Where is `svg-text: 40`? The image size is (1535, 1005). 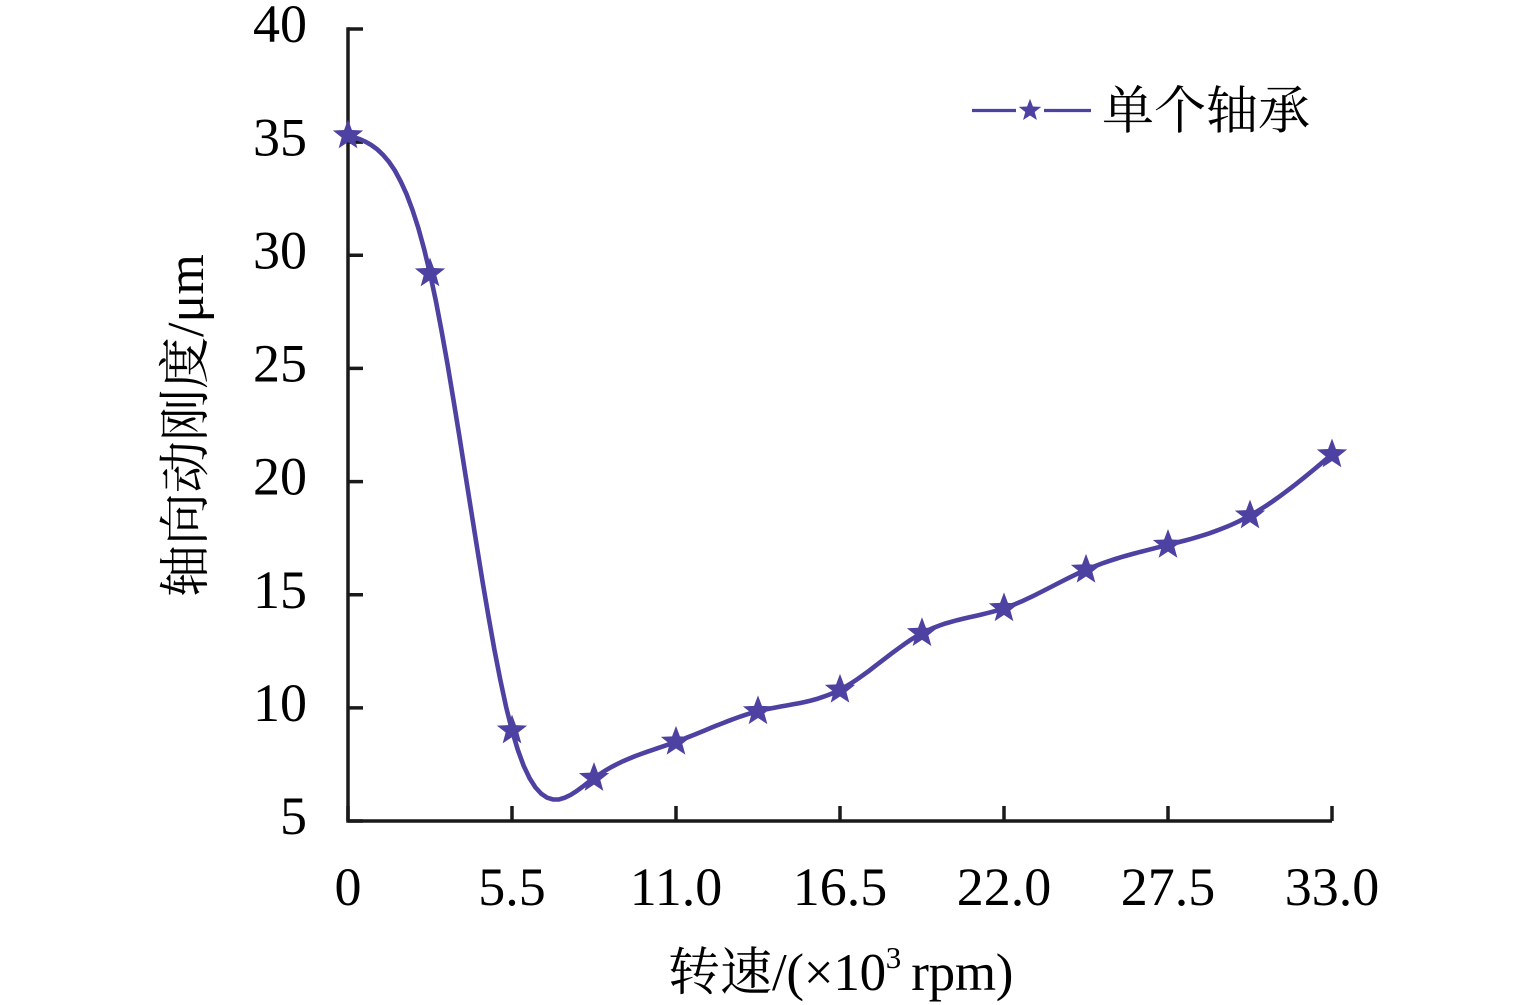 svg-text: 40 is located at coordinates (280, 27).